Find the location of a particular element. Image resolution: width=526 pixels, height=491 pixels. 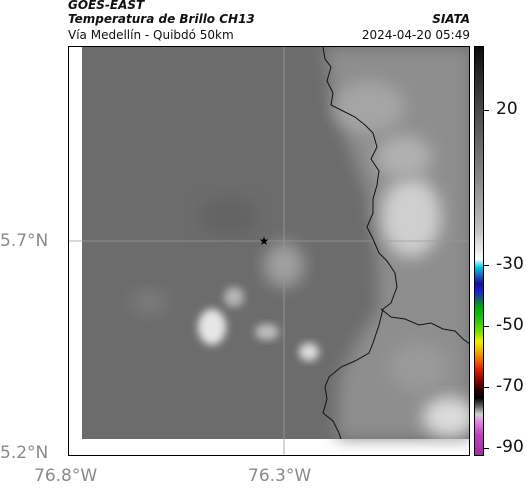

colorbar-label-minus50: -50 is located at coordinates (510, 325).